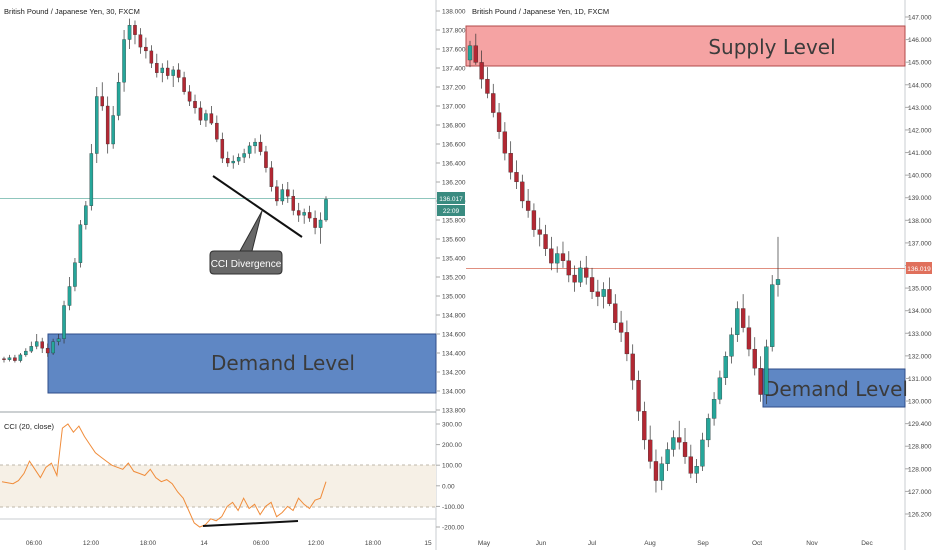 The image size is (932, 555). What do you see at coordinates (72, 11) in the screenshot?
I see `left-chart-title: British Pound / Japanese Yen, 30, FXCM` at bounding box center [72, 11].